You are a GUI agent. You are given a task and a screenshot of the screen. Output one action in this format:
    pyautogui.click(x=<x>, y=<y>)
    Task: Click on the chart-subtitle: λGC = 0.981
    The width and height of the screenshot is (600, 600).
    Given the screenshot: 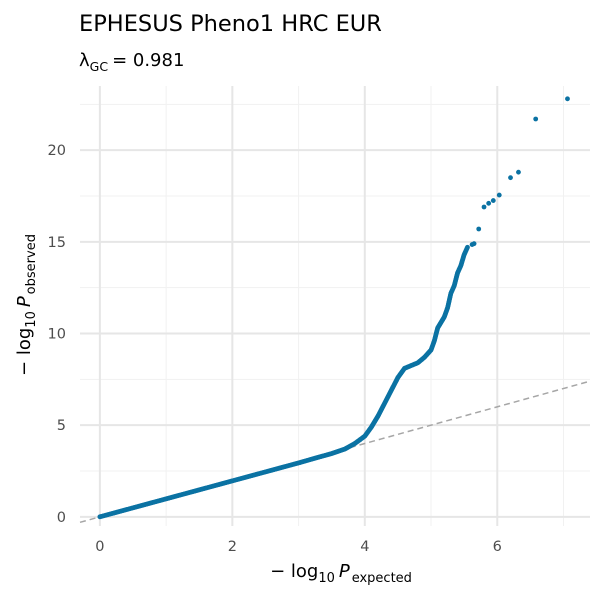 What is the action you would take?
    pyautogui.click(x=131, y=62)
    